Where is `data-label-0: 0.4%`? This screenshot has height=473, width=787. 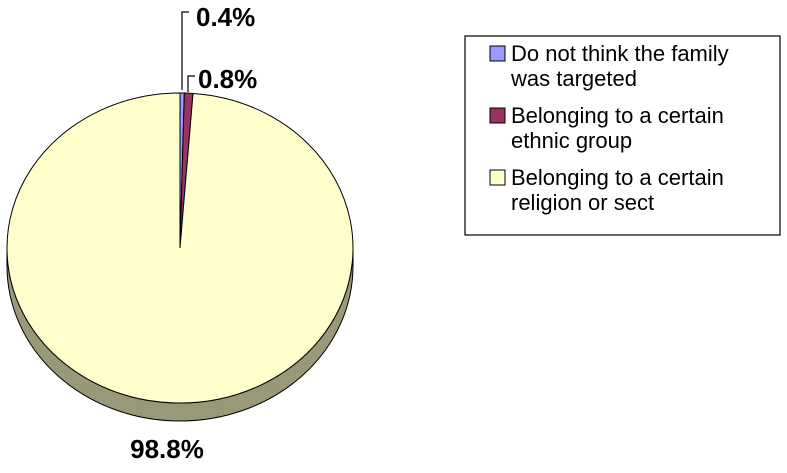
data-label-0: 0.4% is located at coordinates (225, 17).